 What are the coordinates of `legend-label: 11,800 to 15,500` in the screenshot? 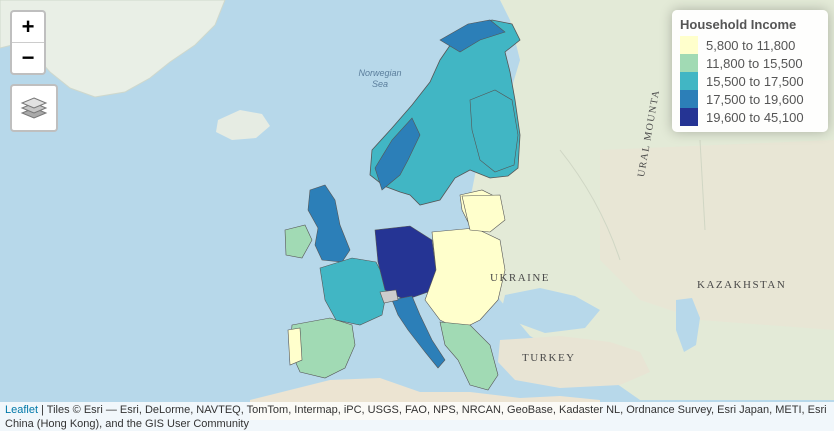 It's located at (754, 63).